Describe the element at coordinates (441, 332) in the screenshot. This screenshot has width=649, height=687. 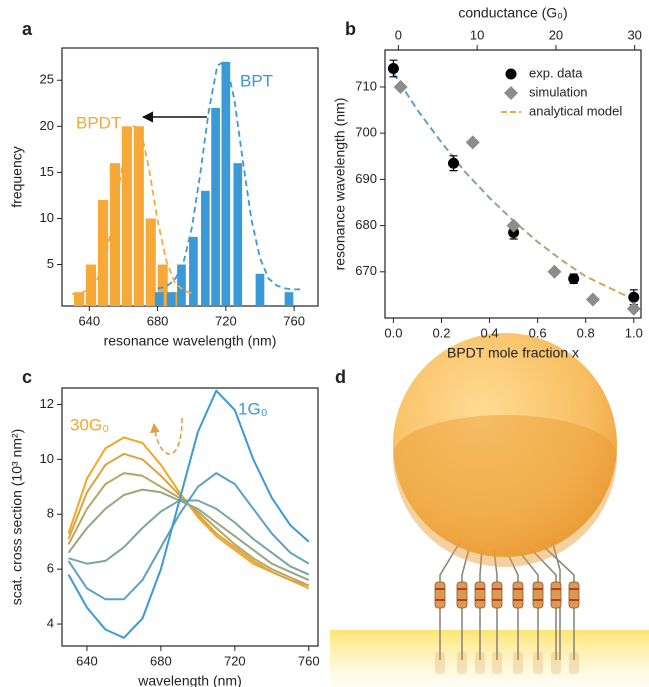
I see `x-tick-label: 0.2` at that location.